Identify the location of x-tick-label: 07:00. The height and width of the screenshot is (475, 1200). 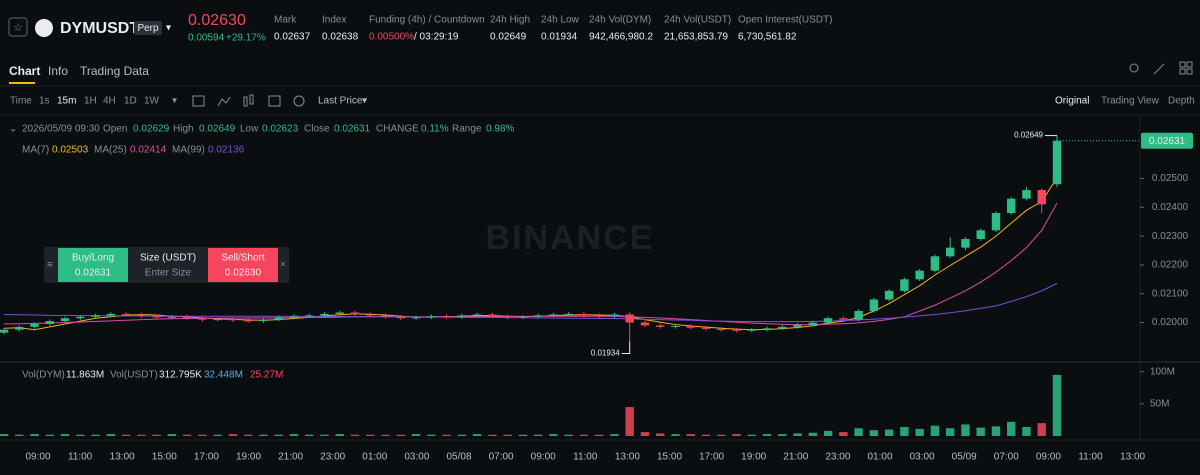
(1006, 457).